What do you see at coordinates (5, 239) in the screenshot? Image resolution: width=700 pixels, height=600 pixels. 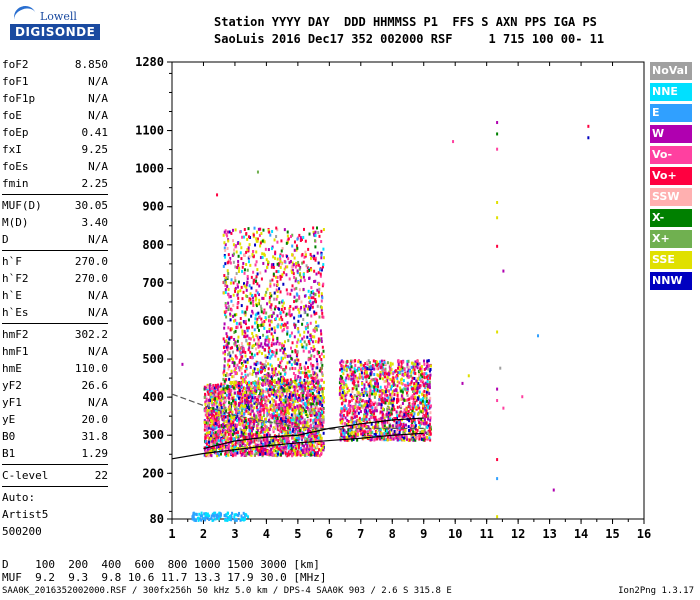 I see `param-name: D` at bounding box center [5, 239].